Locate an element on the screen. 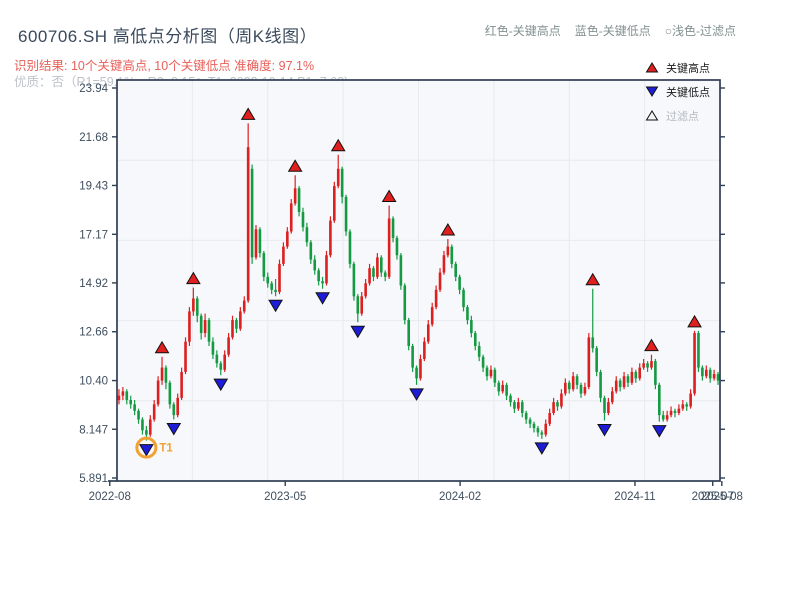 Image resolution: width=800 pixels, height=600 pixels. y-tick-label: 5.891 is located at coordinates (93, 479).